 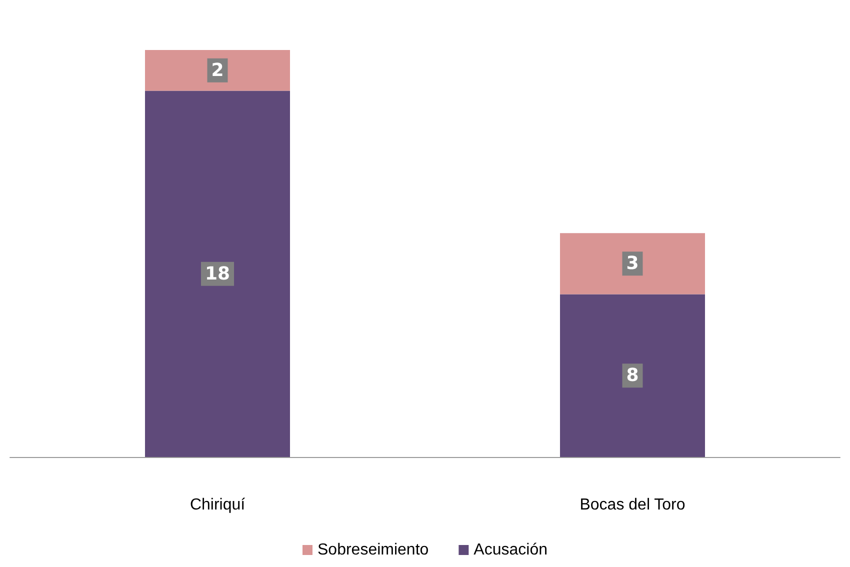 I want to click on legend-label: Sobreseimiento, so click(x=373, y=550).